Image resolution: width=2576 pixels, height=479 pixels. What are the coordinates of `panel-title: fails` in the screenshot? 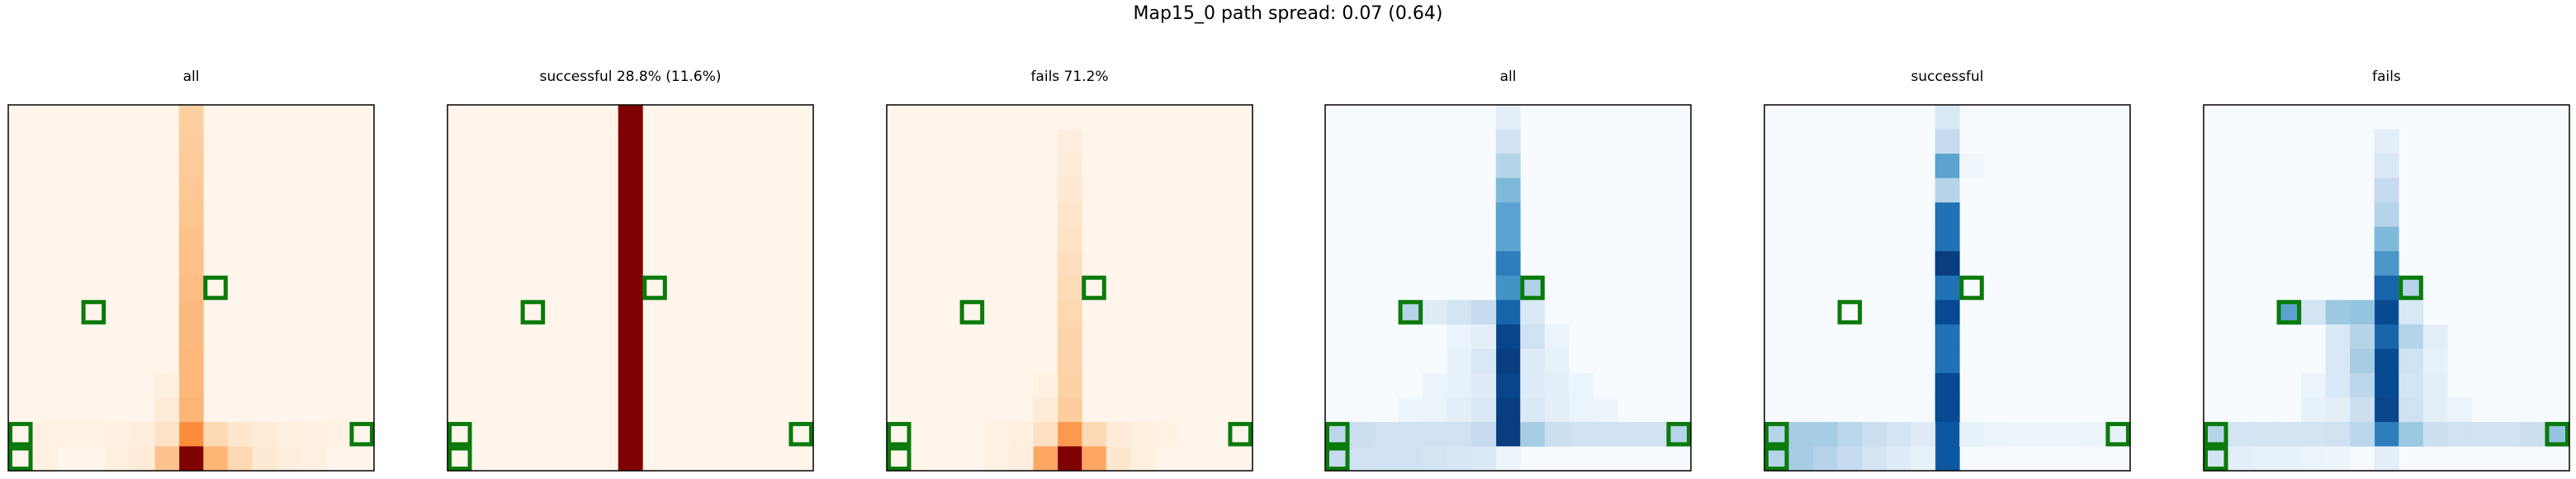 It's located at (2386, 77).